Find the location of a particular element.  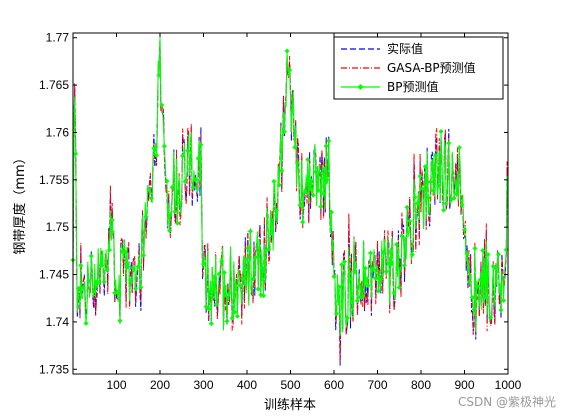

x-tick-label: 400 is located at coordinates (247, 385).